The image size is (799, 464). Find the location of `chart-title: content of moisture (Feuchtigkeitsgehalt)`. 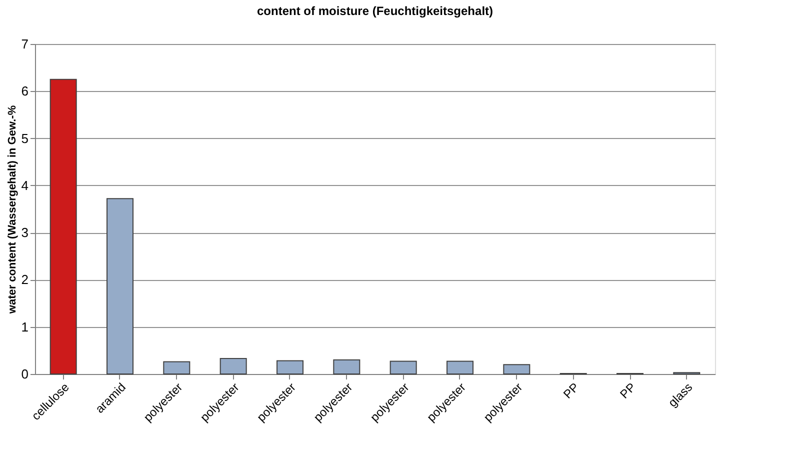

chart-title: content of moisture (Feuchtigkeitsgehalt) is located at coordinates (375, 11).